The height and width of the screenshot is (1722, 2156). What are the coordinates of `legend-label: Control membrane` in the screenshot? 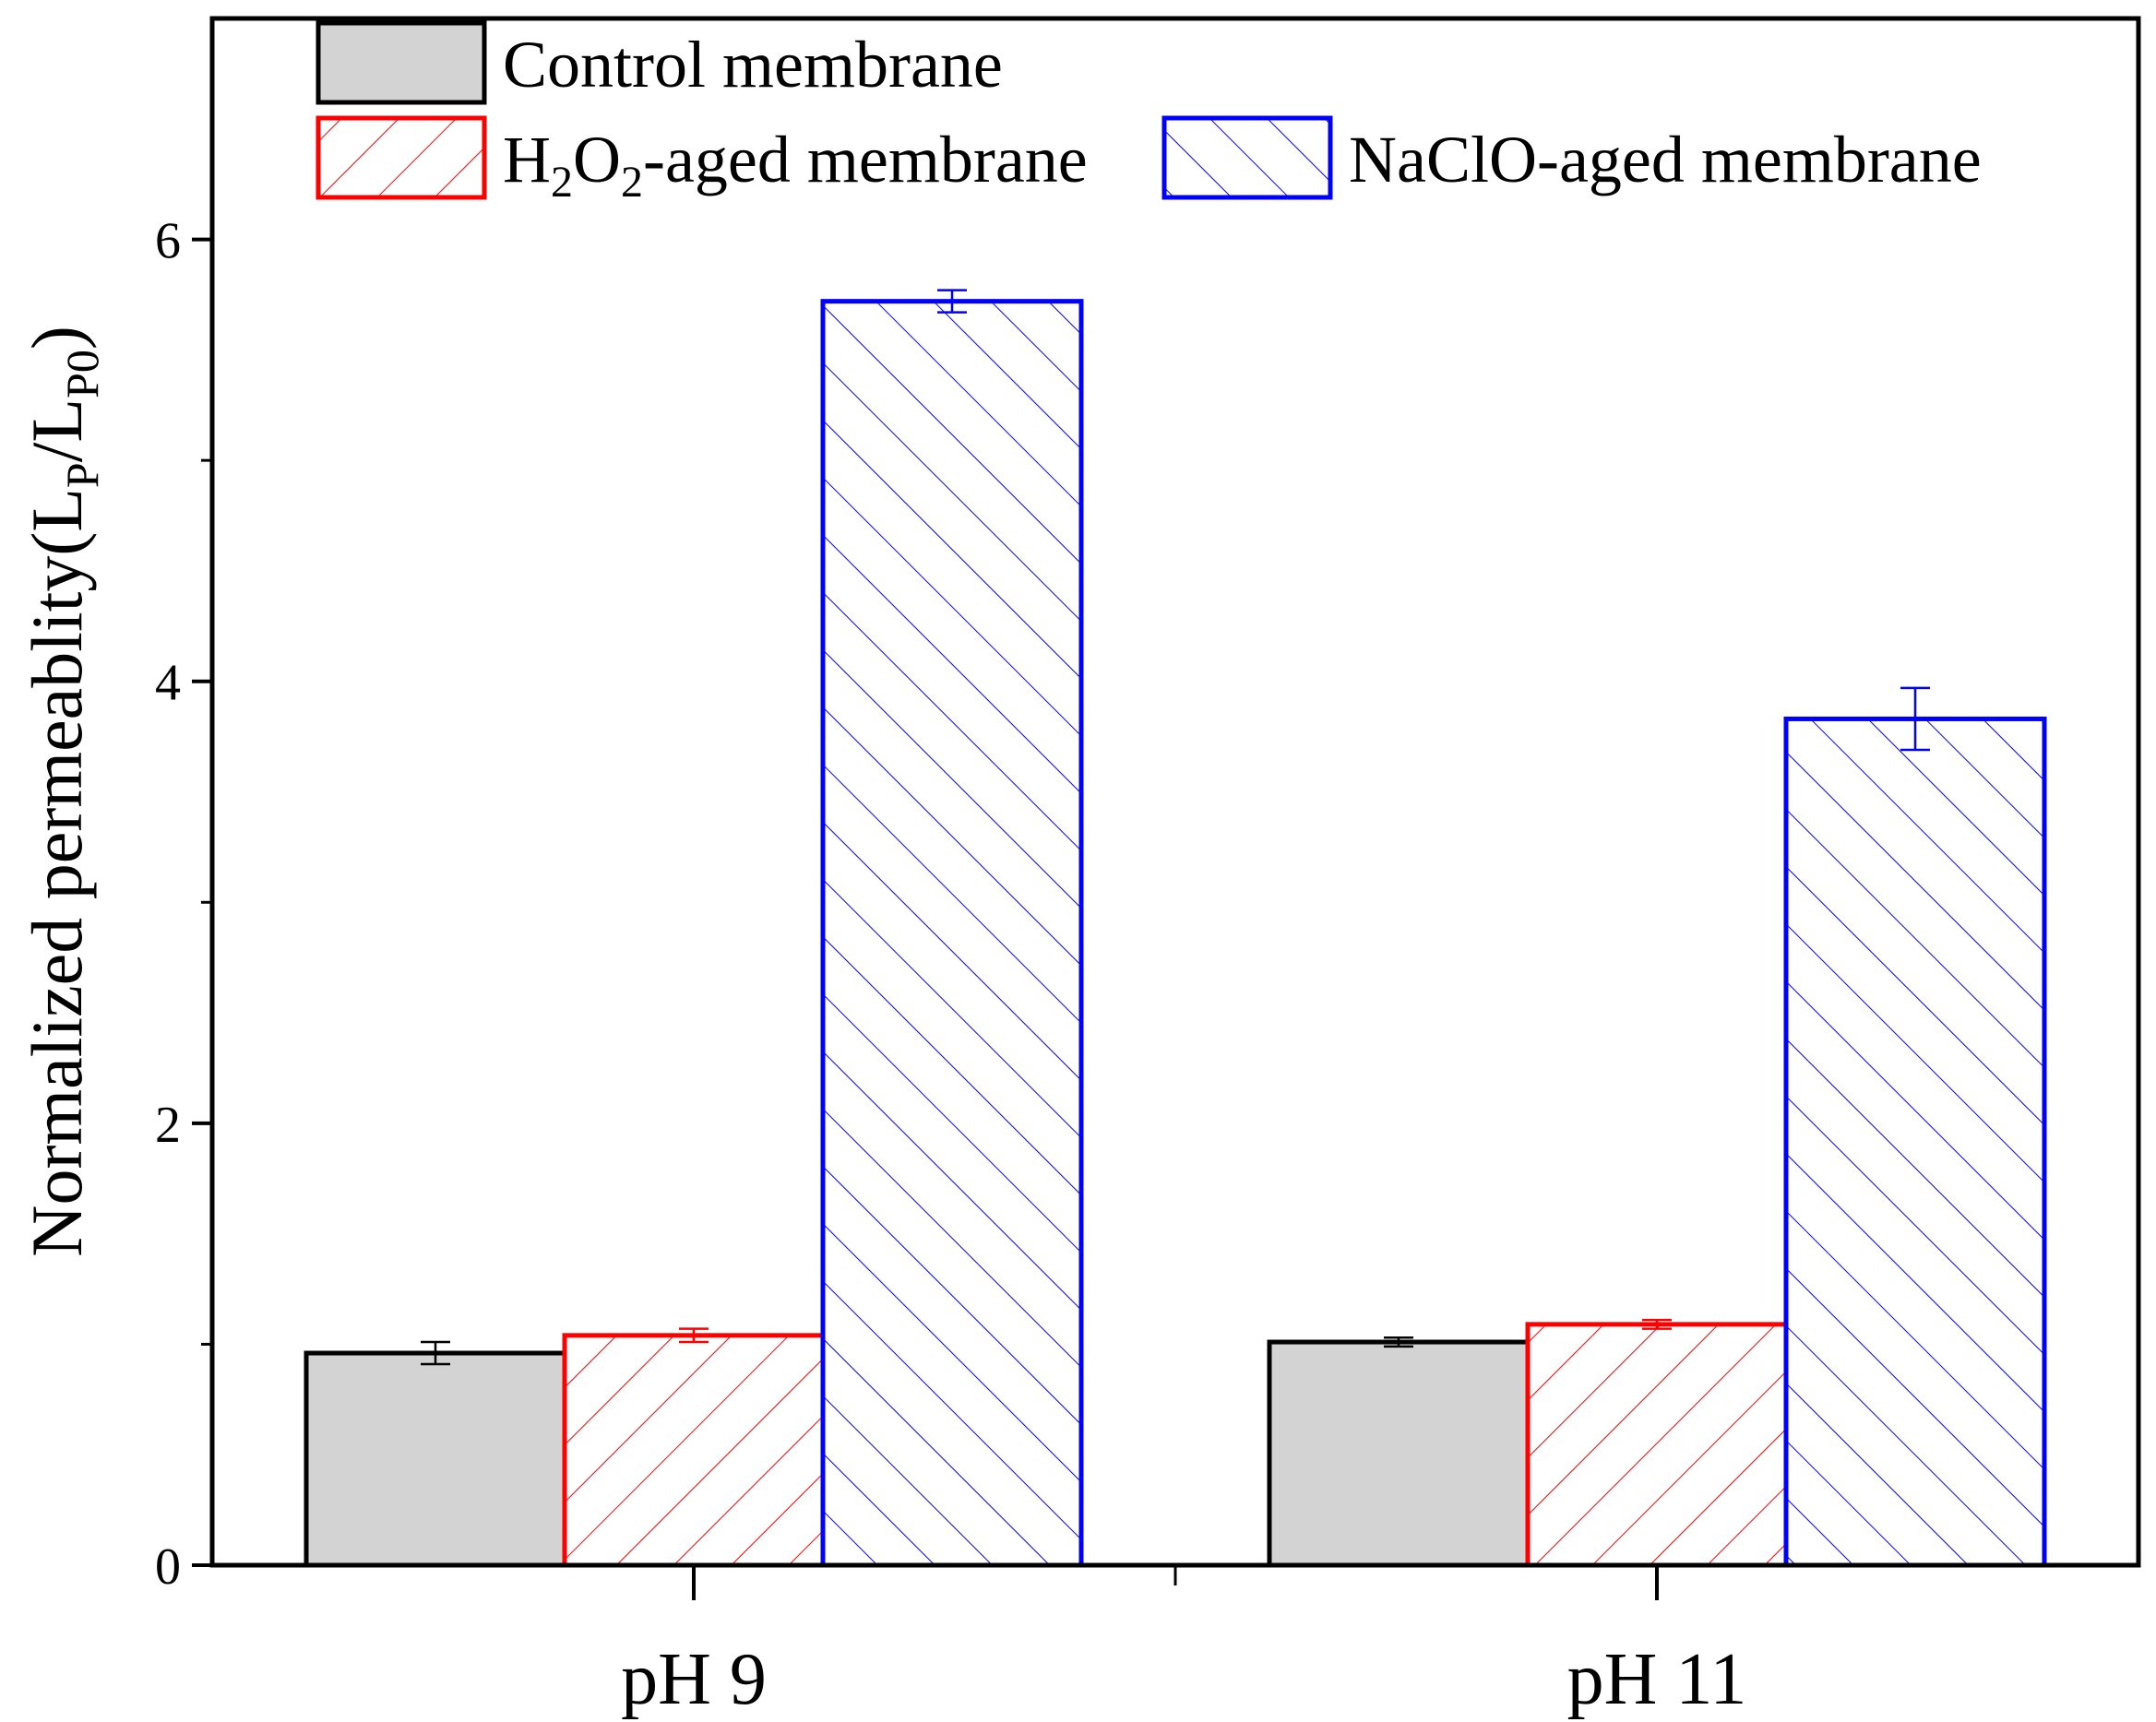 It's located at (753, 65).